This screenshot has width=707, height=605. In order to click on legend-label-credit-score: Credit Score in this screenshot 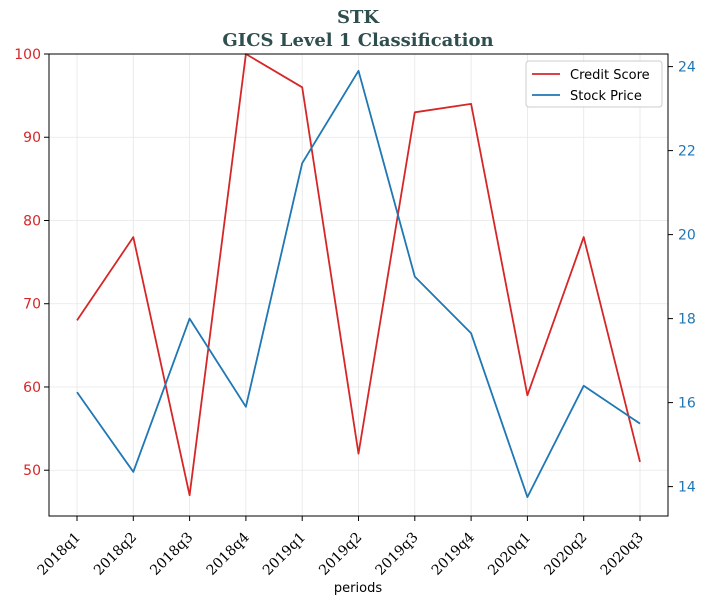, I will do `click(610, 75)`.